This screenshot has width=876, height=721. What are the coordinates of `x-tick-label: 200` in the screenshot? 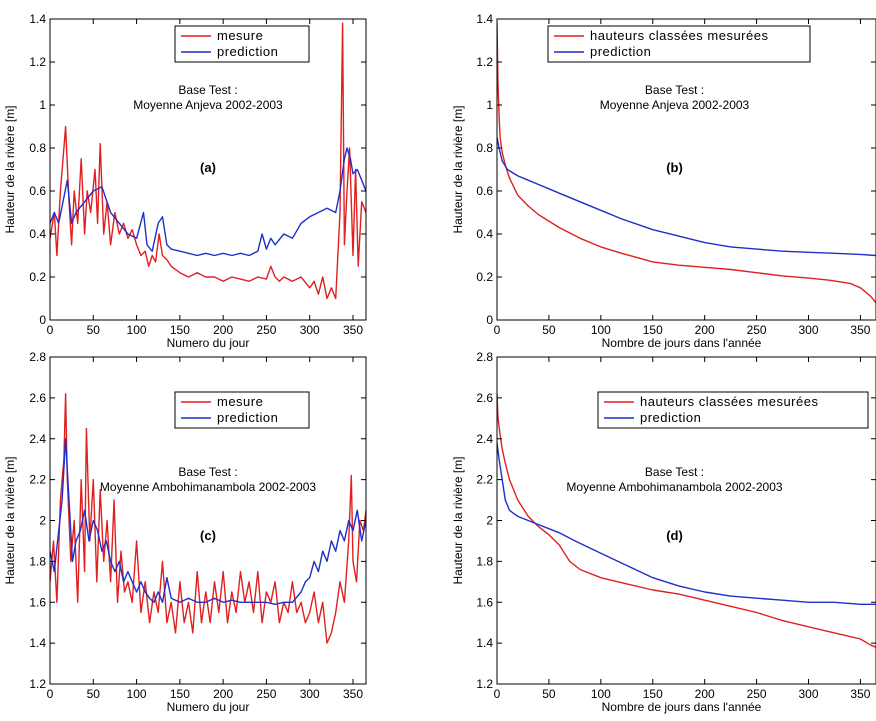 It's located at (223, 694).